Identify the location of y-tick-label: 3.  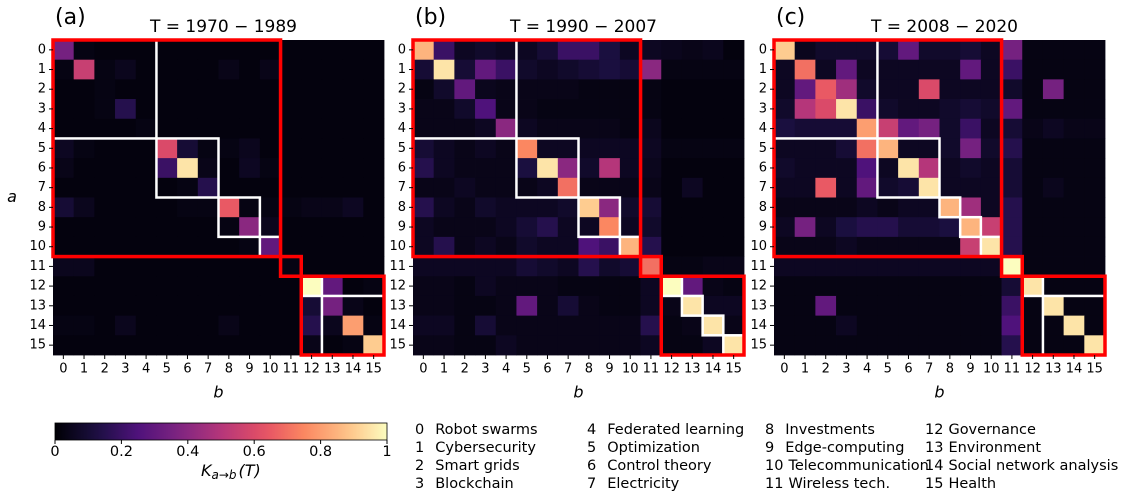
(763, 108).